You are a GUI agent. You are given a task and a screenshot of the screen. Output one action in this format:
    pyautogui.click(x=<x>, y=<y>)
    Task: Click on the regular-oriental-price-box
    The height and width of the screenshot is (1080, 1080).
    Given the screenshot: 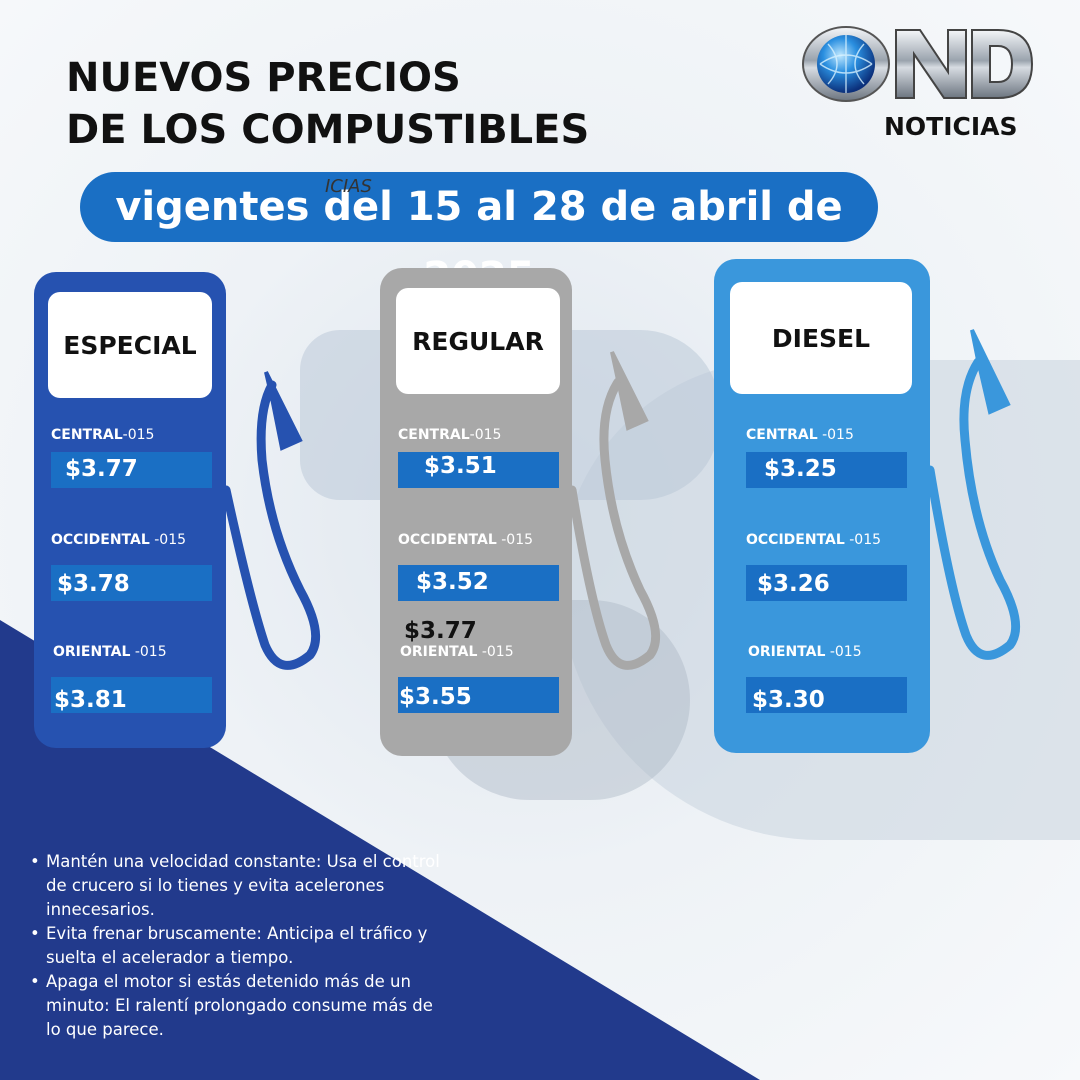 What is the action you would take?
    pyautogui.click(x=478, y=695)
    